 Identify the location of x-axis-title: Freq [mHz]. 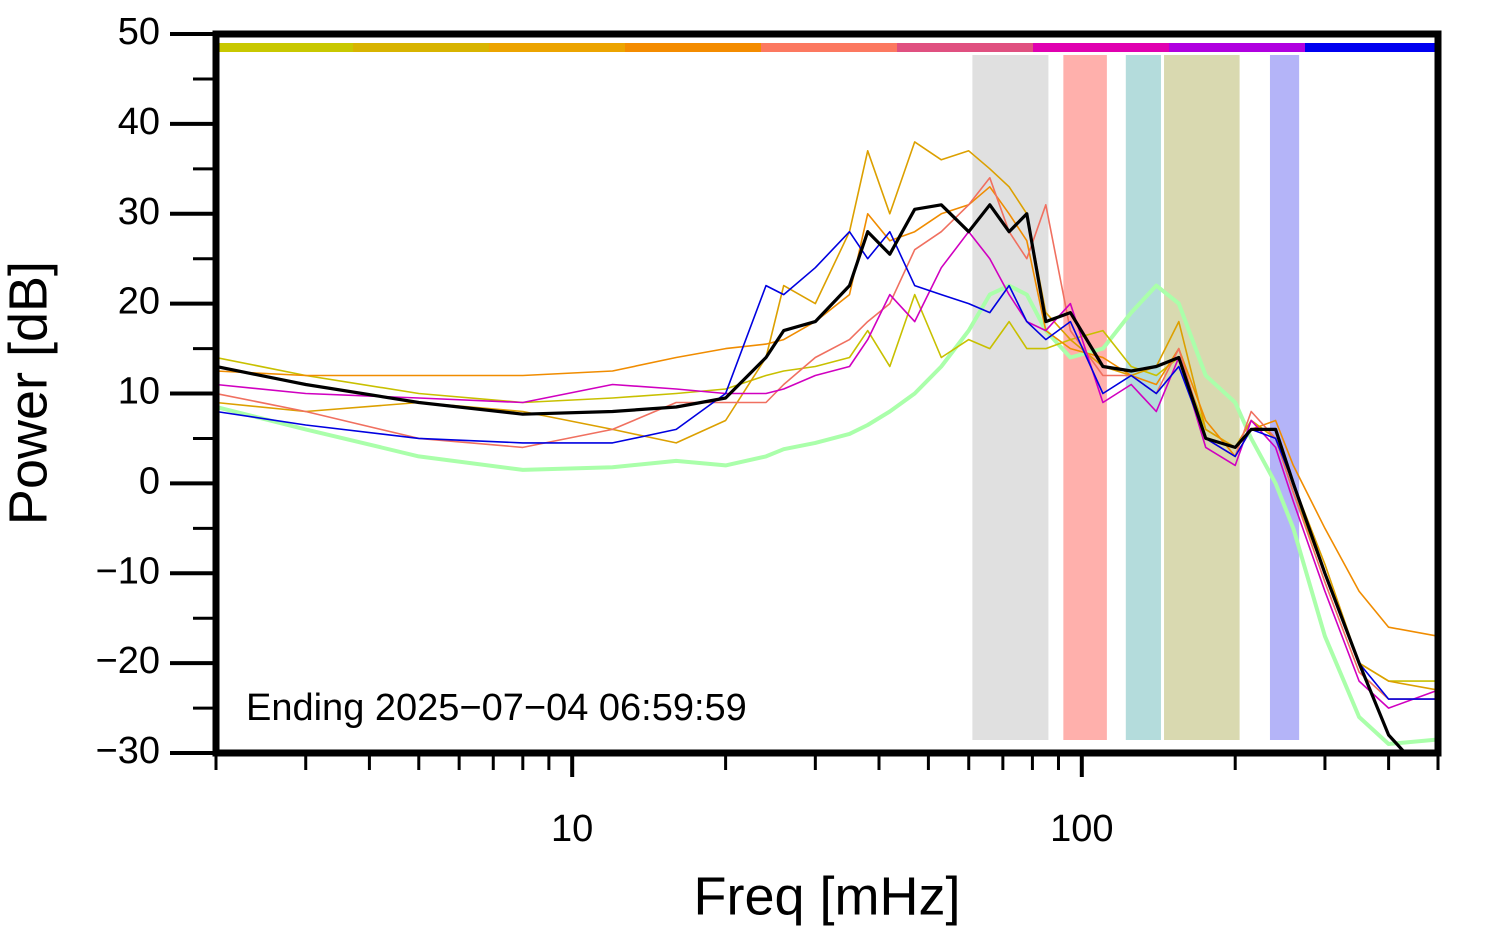
(826, 896).